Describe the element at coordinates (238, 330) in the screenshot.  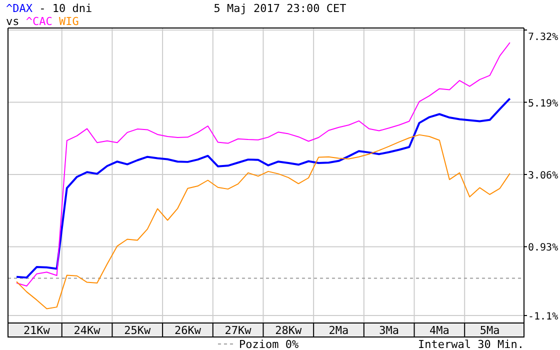
I see `x-tick-label: 27Kw` at that location.